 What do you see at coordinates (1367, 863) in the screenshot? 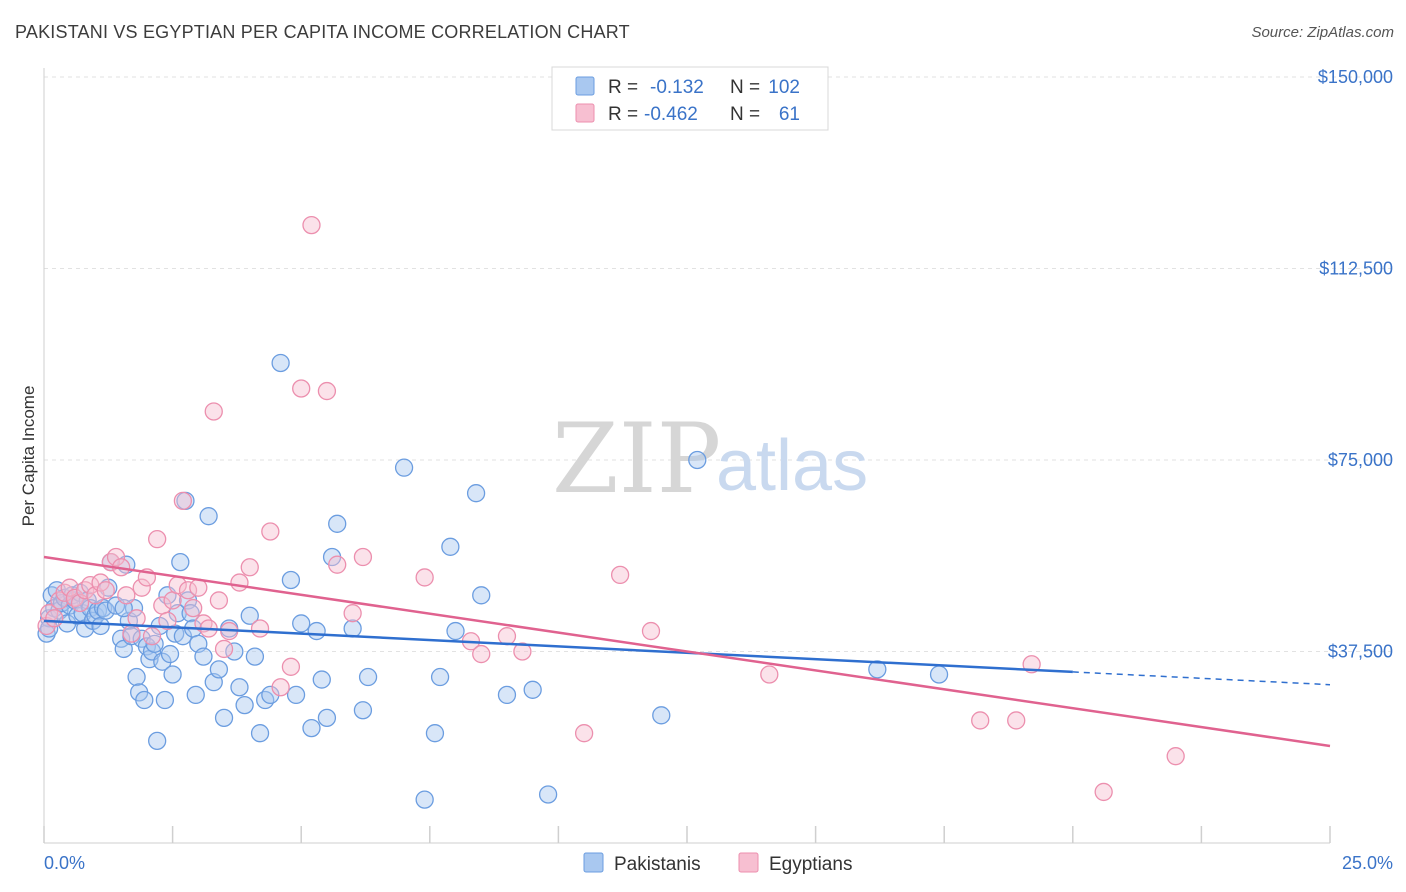
I see `x-tick-label-max: 25.0%` at bounding box center [1367, 863].